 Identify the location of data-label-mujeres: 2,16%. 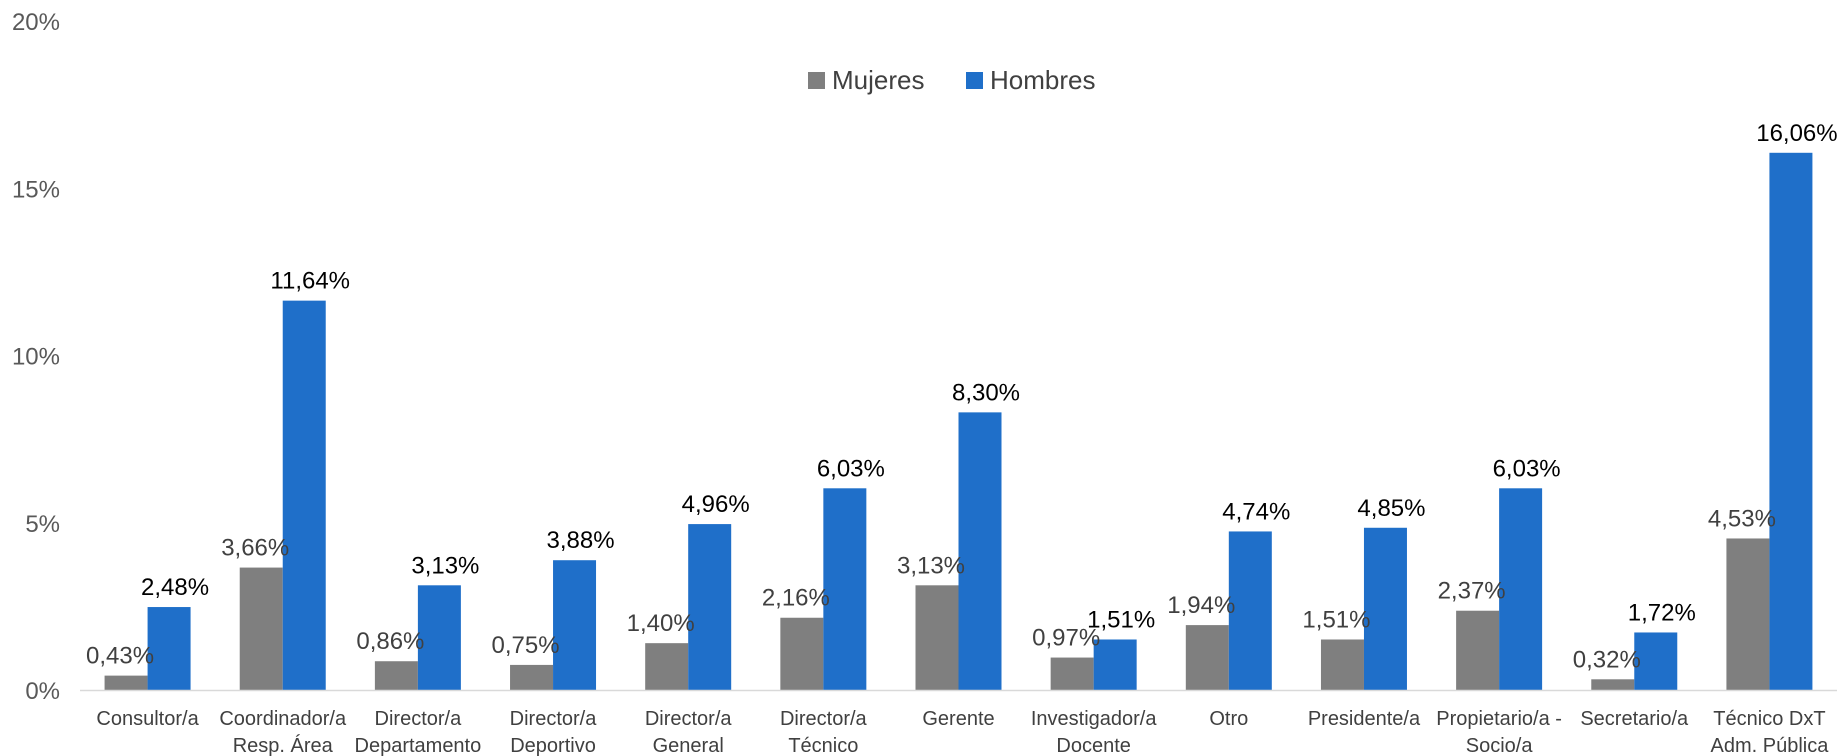
(796, 598).